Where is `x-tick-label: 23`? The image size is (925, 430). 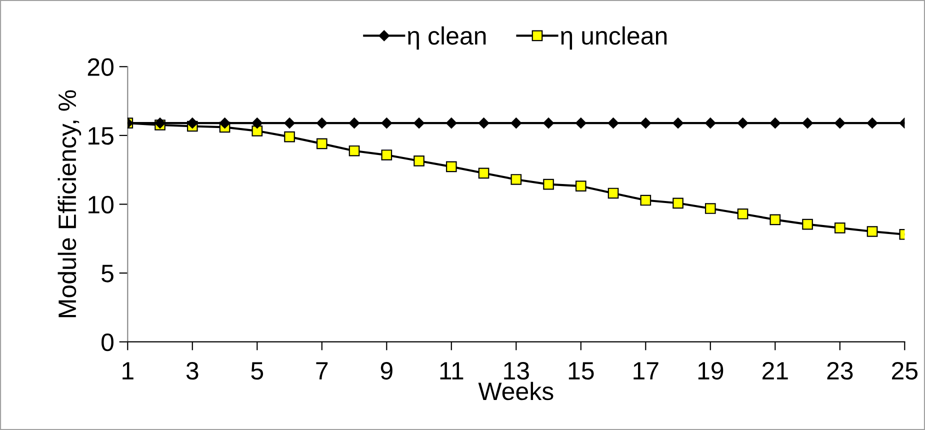
x-tick-label: 23 is located at coordinates (840, 371).